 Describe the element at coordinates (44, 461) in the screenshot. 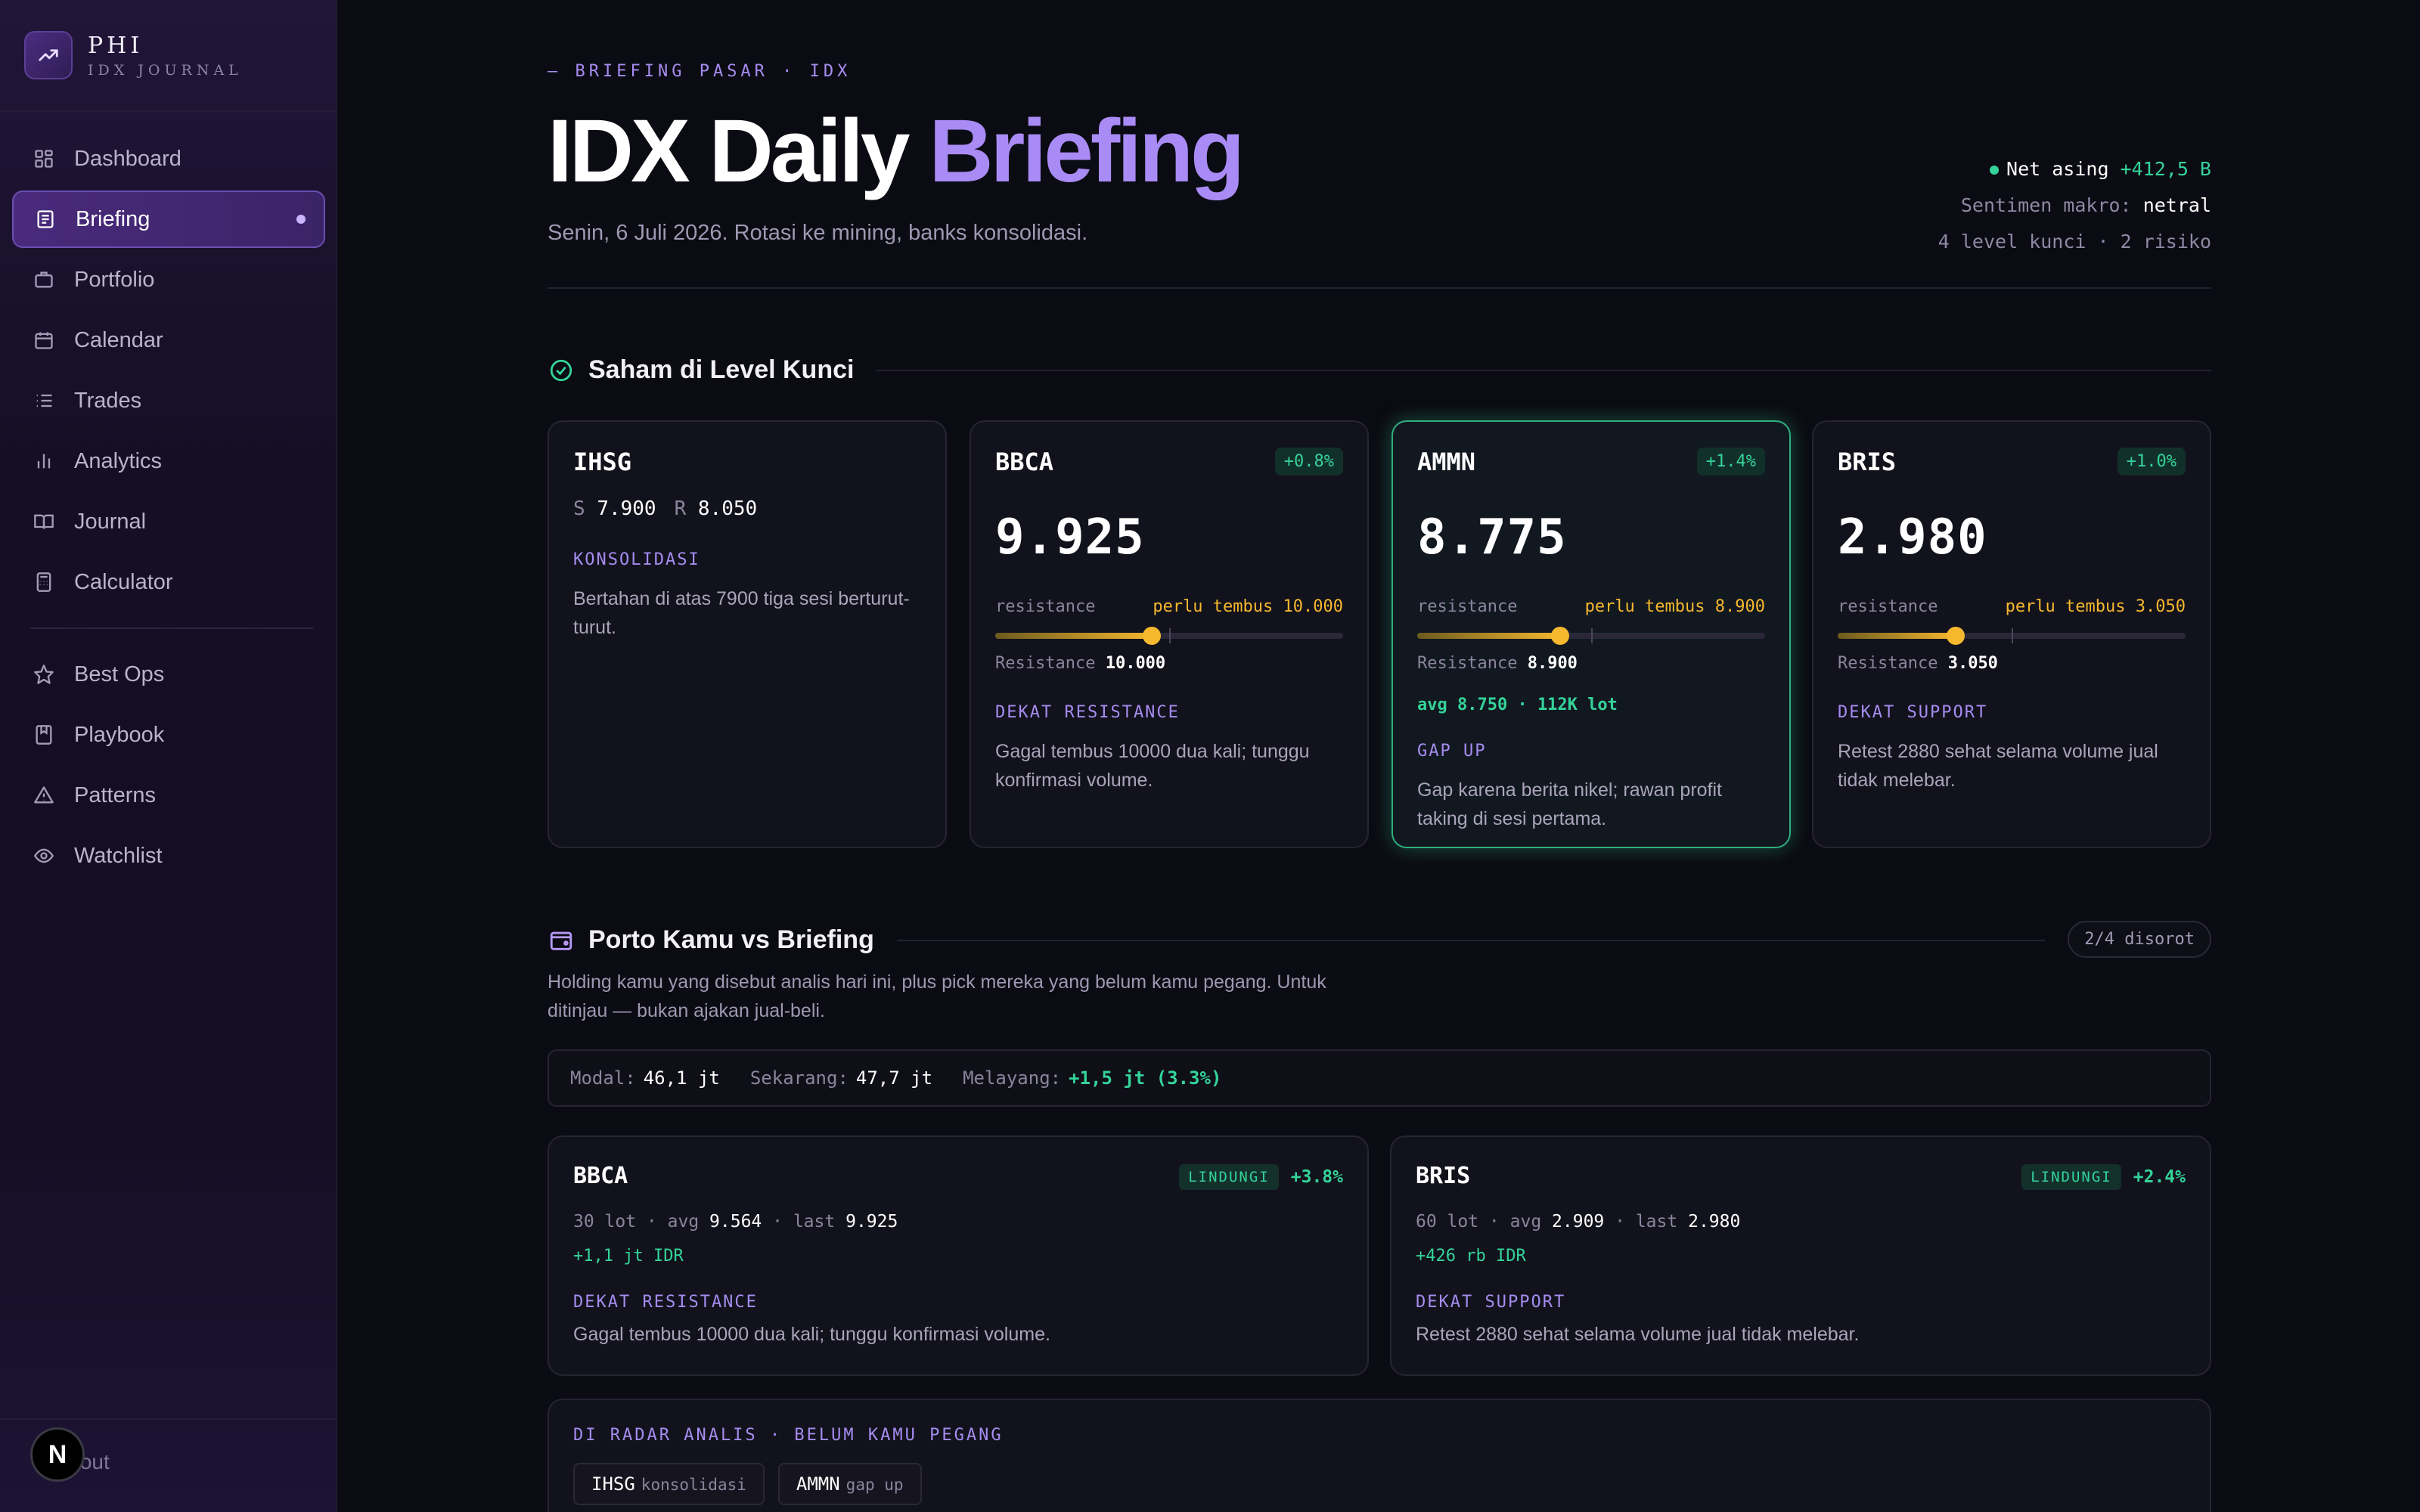

I see `bar-chart-icon` at that location.